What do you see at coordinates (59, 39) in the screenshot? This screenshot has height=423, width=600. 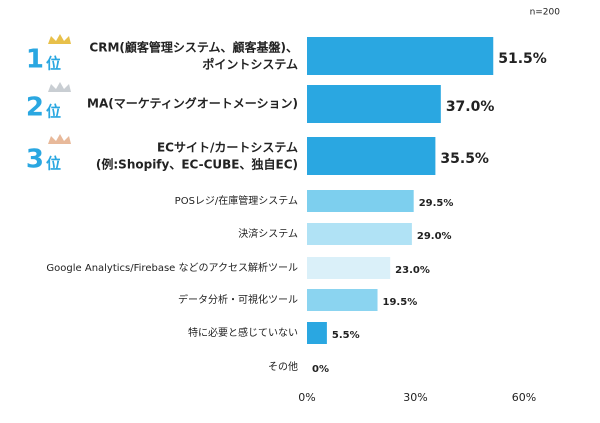 I see `crown-gold` at bounding box center [59, 39].